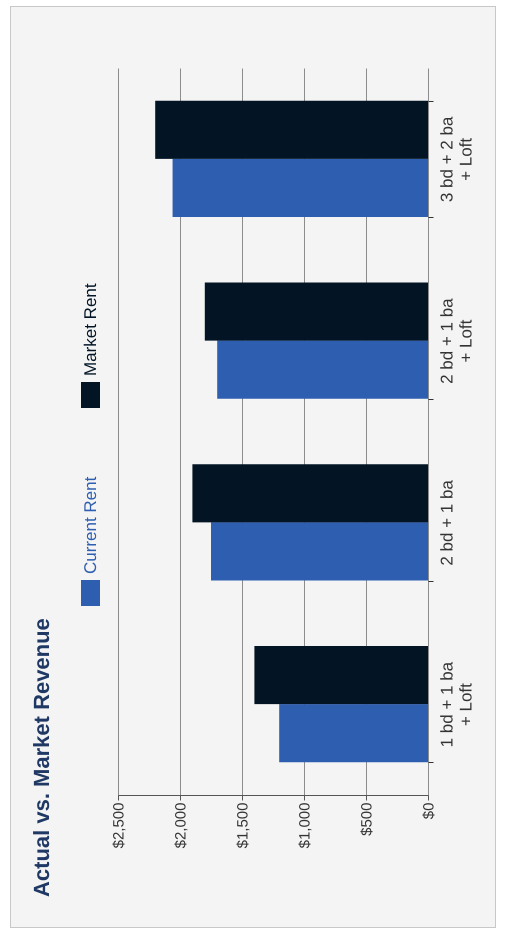 The image size is (511, 936). What do you see at coordinates (90, 329) in the screenshot?
I see `text: Market Rent` at bounding box center [90, 329].